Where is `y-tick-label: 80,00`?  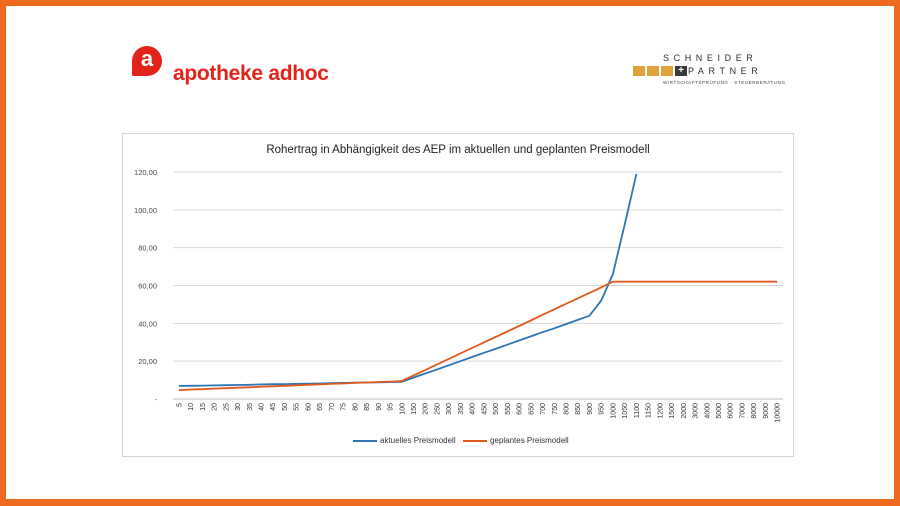 y-tick-label: 80,00 is located at coordinates (147, 248).